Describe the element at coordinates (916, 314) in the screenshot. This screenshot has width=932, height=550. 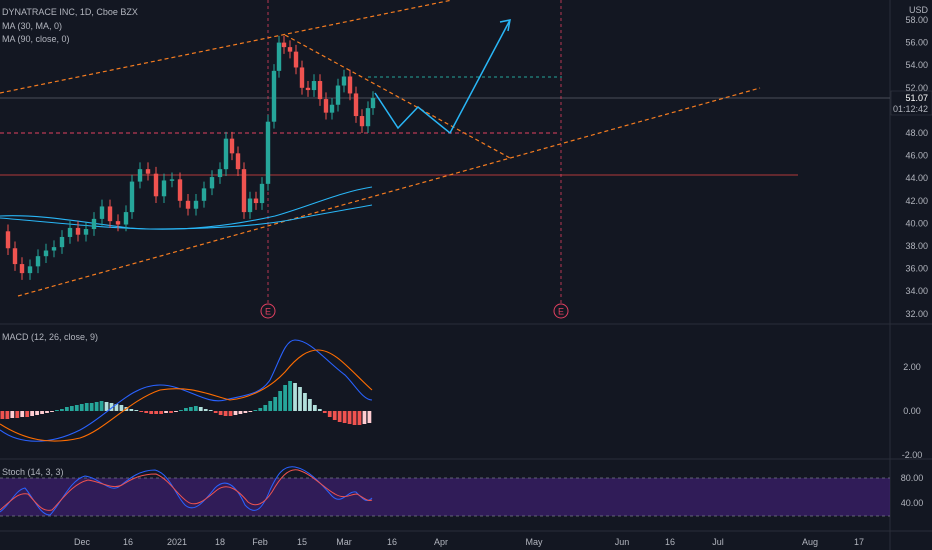
I see `price-axis-tick: 32.00` at that location.